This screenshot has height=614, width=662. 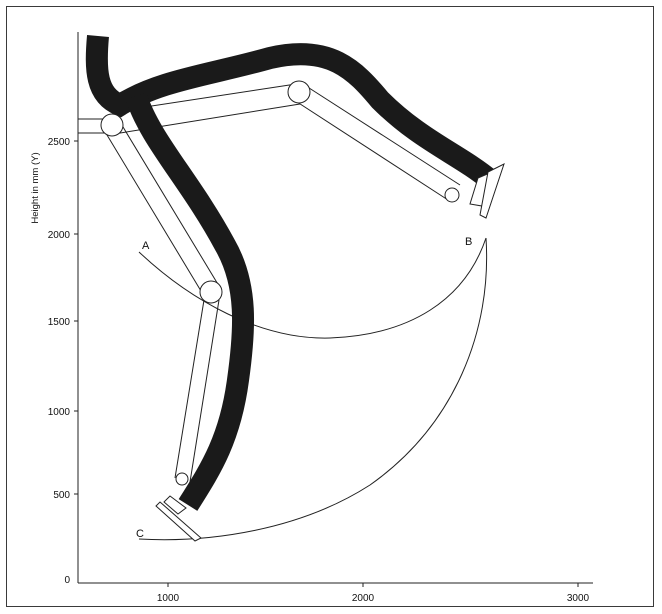 I want to click on joint-mount, so click(x=112, y=125).